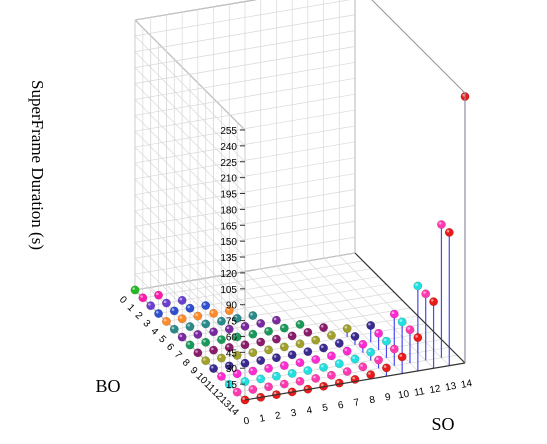 This screenshot has height=444, width=547. Describe the element at coordinates (232, 385) in the screenshot. I see `z-tick-label: 15` at that location.